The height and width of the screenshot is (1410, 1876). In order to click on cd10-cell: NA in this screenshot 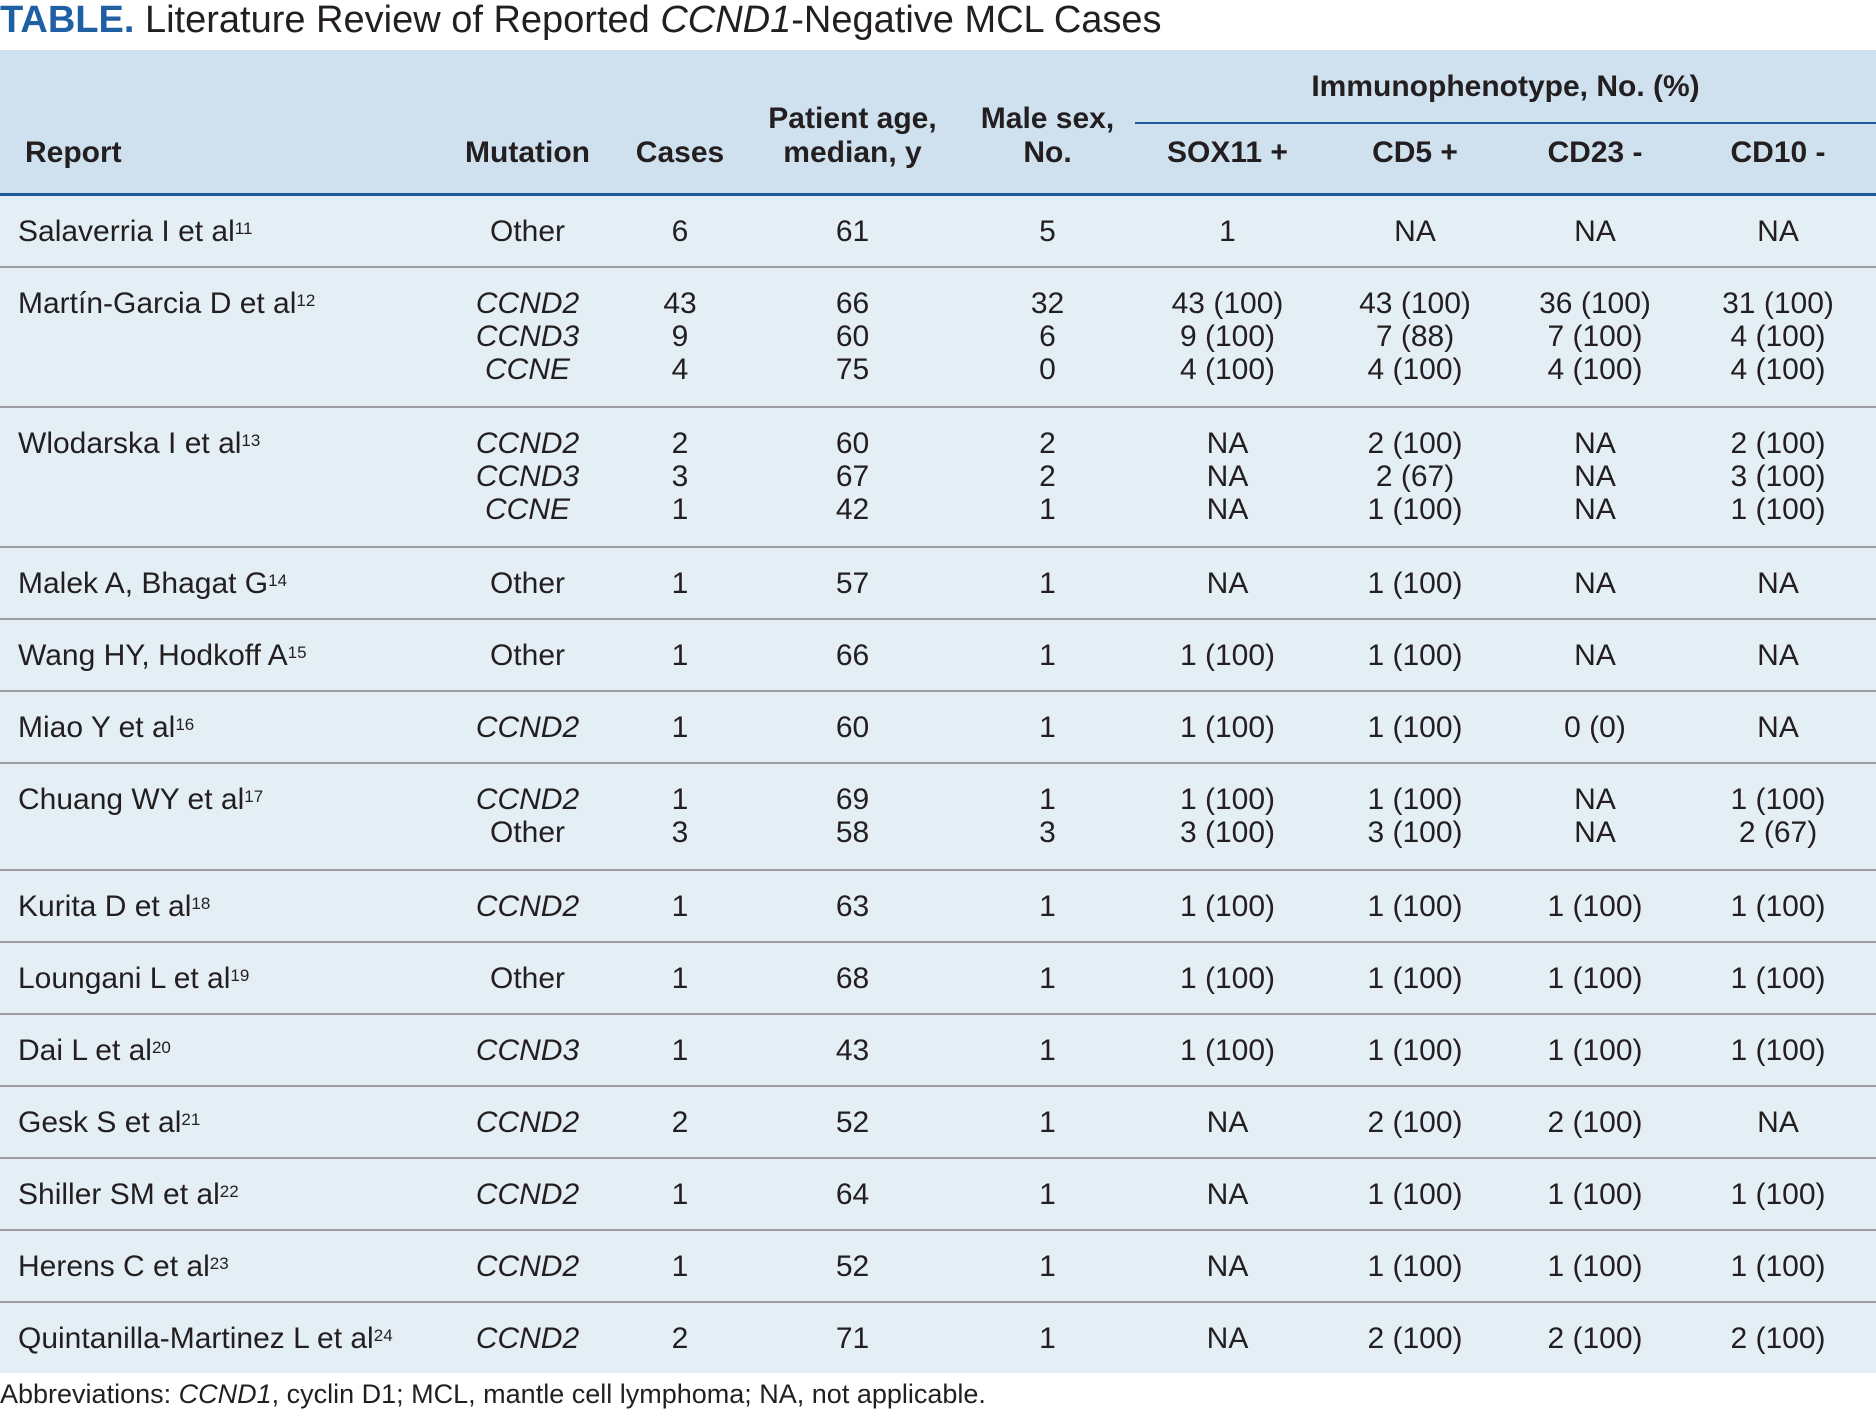, I will do `click(1778, 664)`.